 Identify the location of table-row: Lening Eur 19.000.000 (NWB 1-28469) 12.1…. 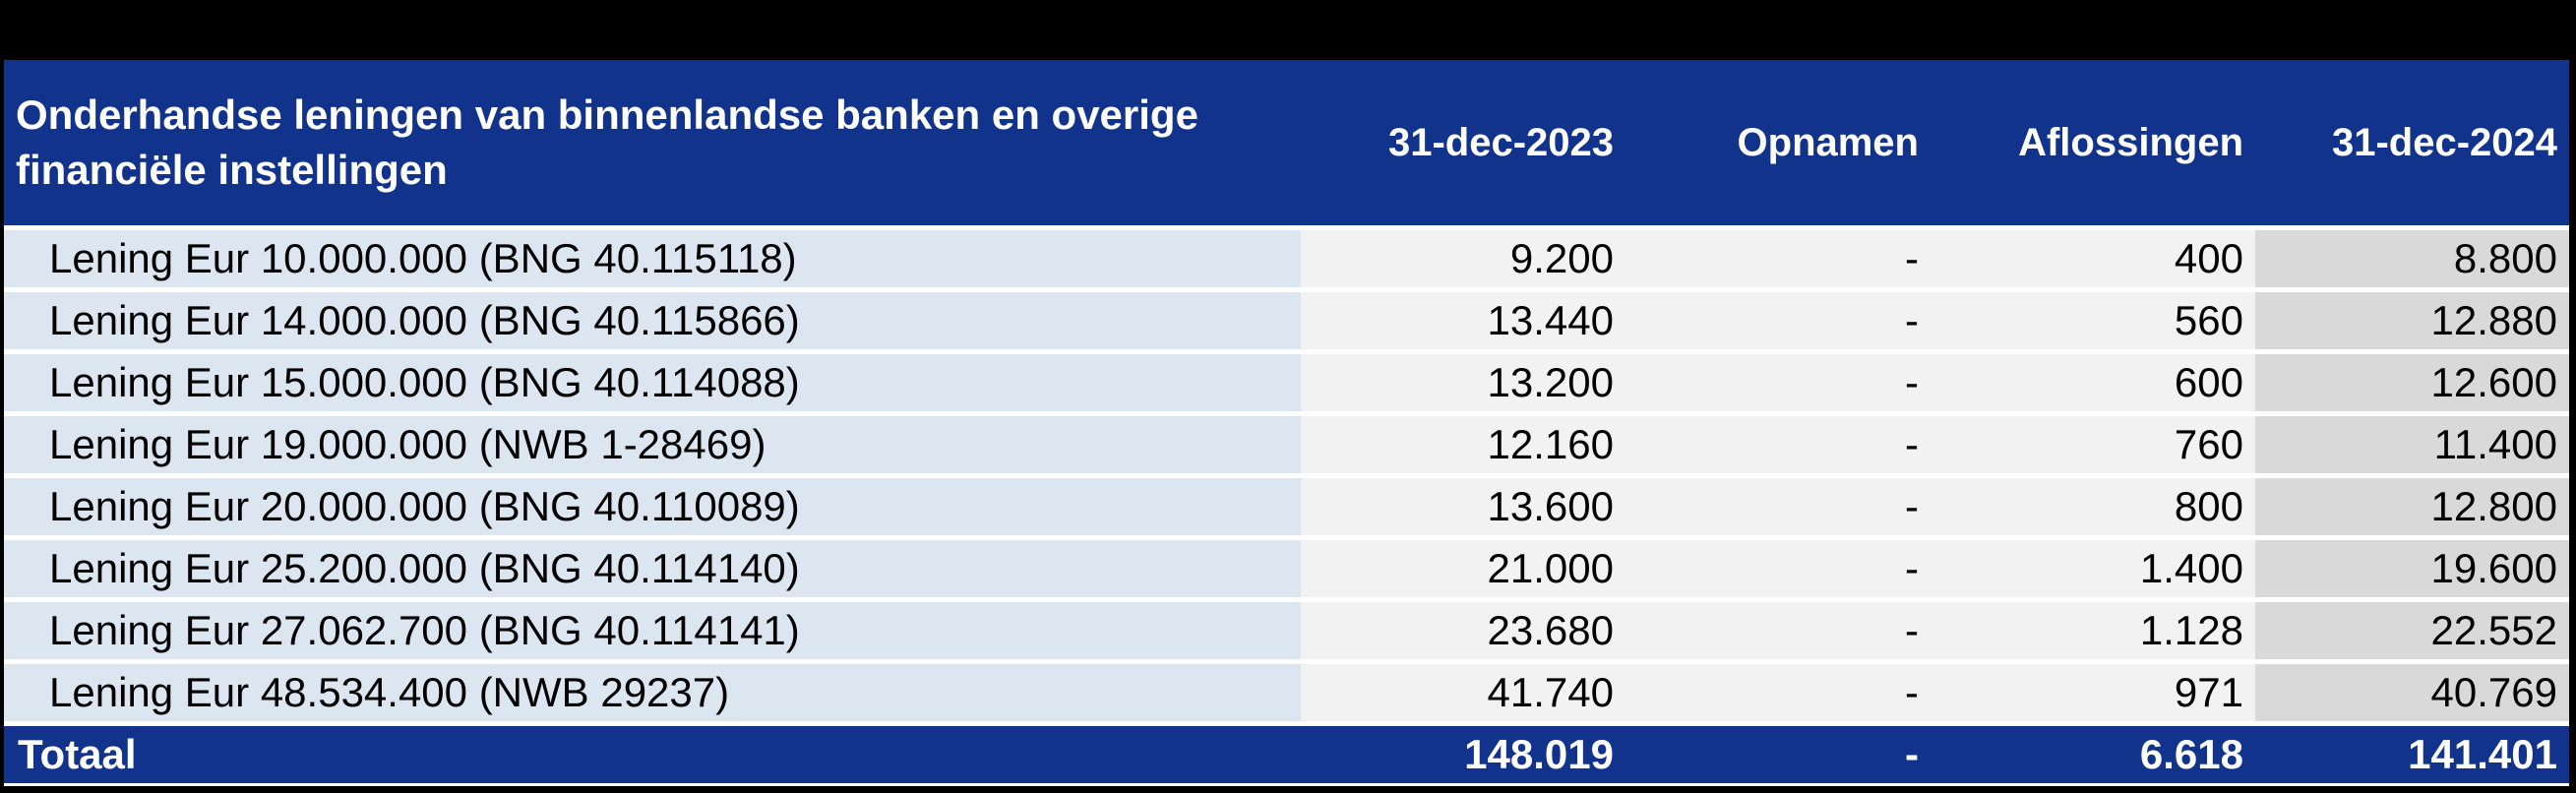
(1286, 442).